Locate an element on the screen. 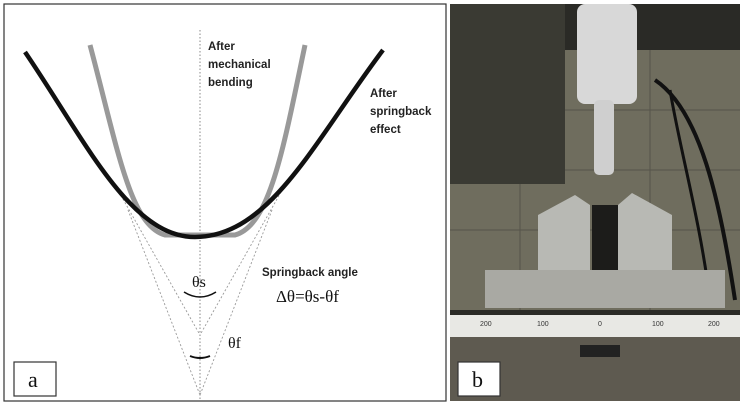 The width and height of the screenshot is (742, 405). annotation: bending is located at coordinates (230, 83).